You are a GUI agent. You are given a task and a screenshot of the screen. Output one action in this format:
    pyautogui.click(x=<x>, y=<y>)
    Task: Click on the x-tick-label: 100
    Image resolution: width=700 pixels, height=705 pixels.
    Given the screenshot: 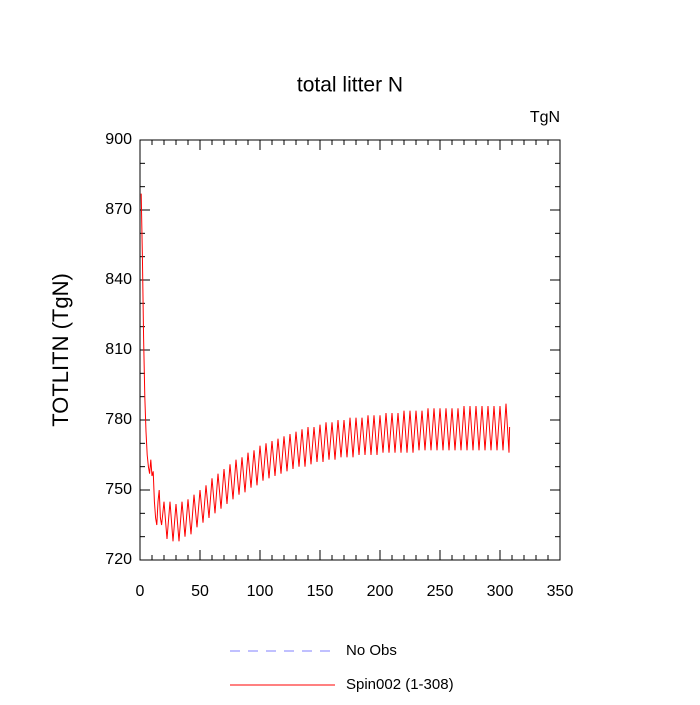 What is the action you would take?
    pyautogui.click(x=260, y=591)
    